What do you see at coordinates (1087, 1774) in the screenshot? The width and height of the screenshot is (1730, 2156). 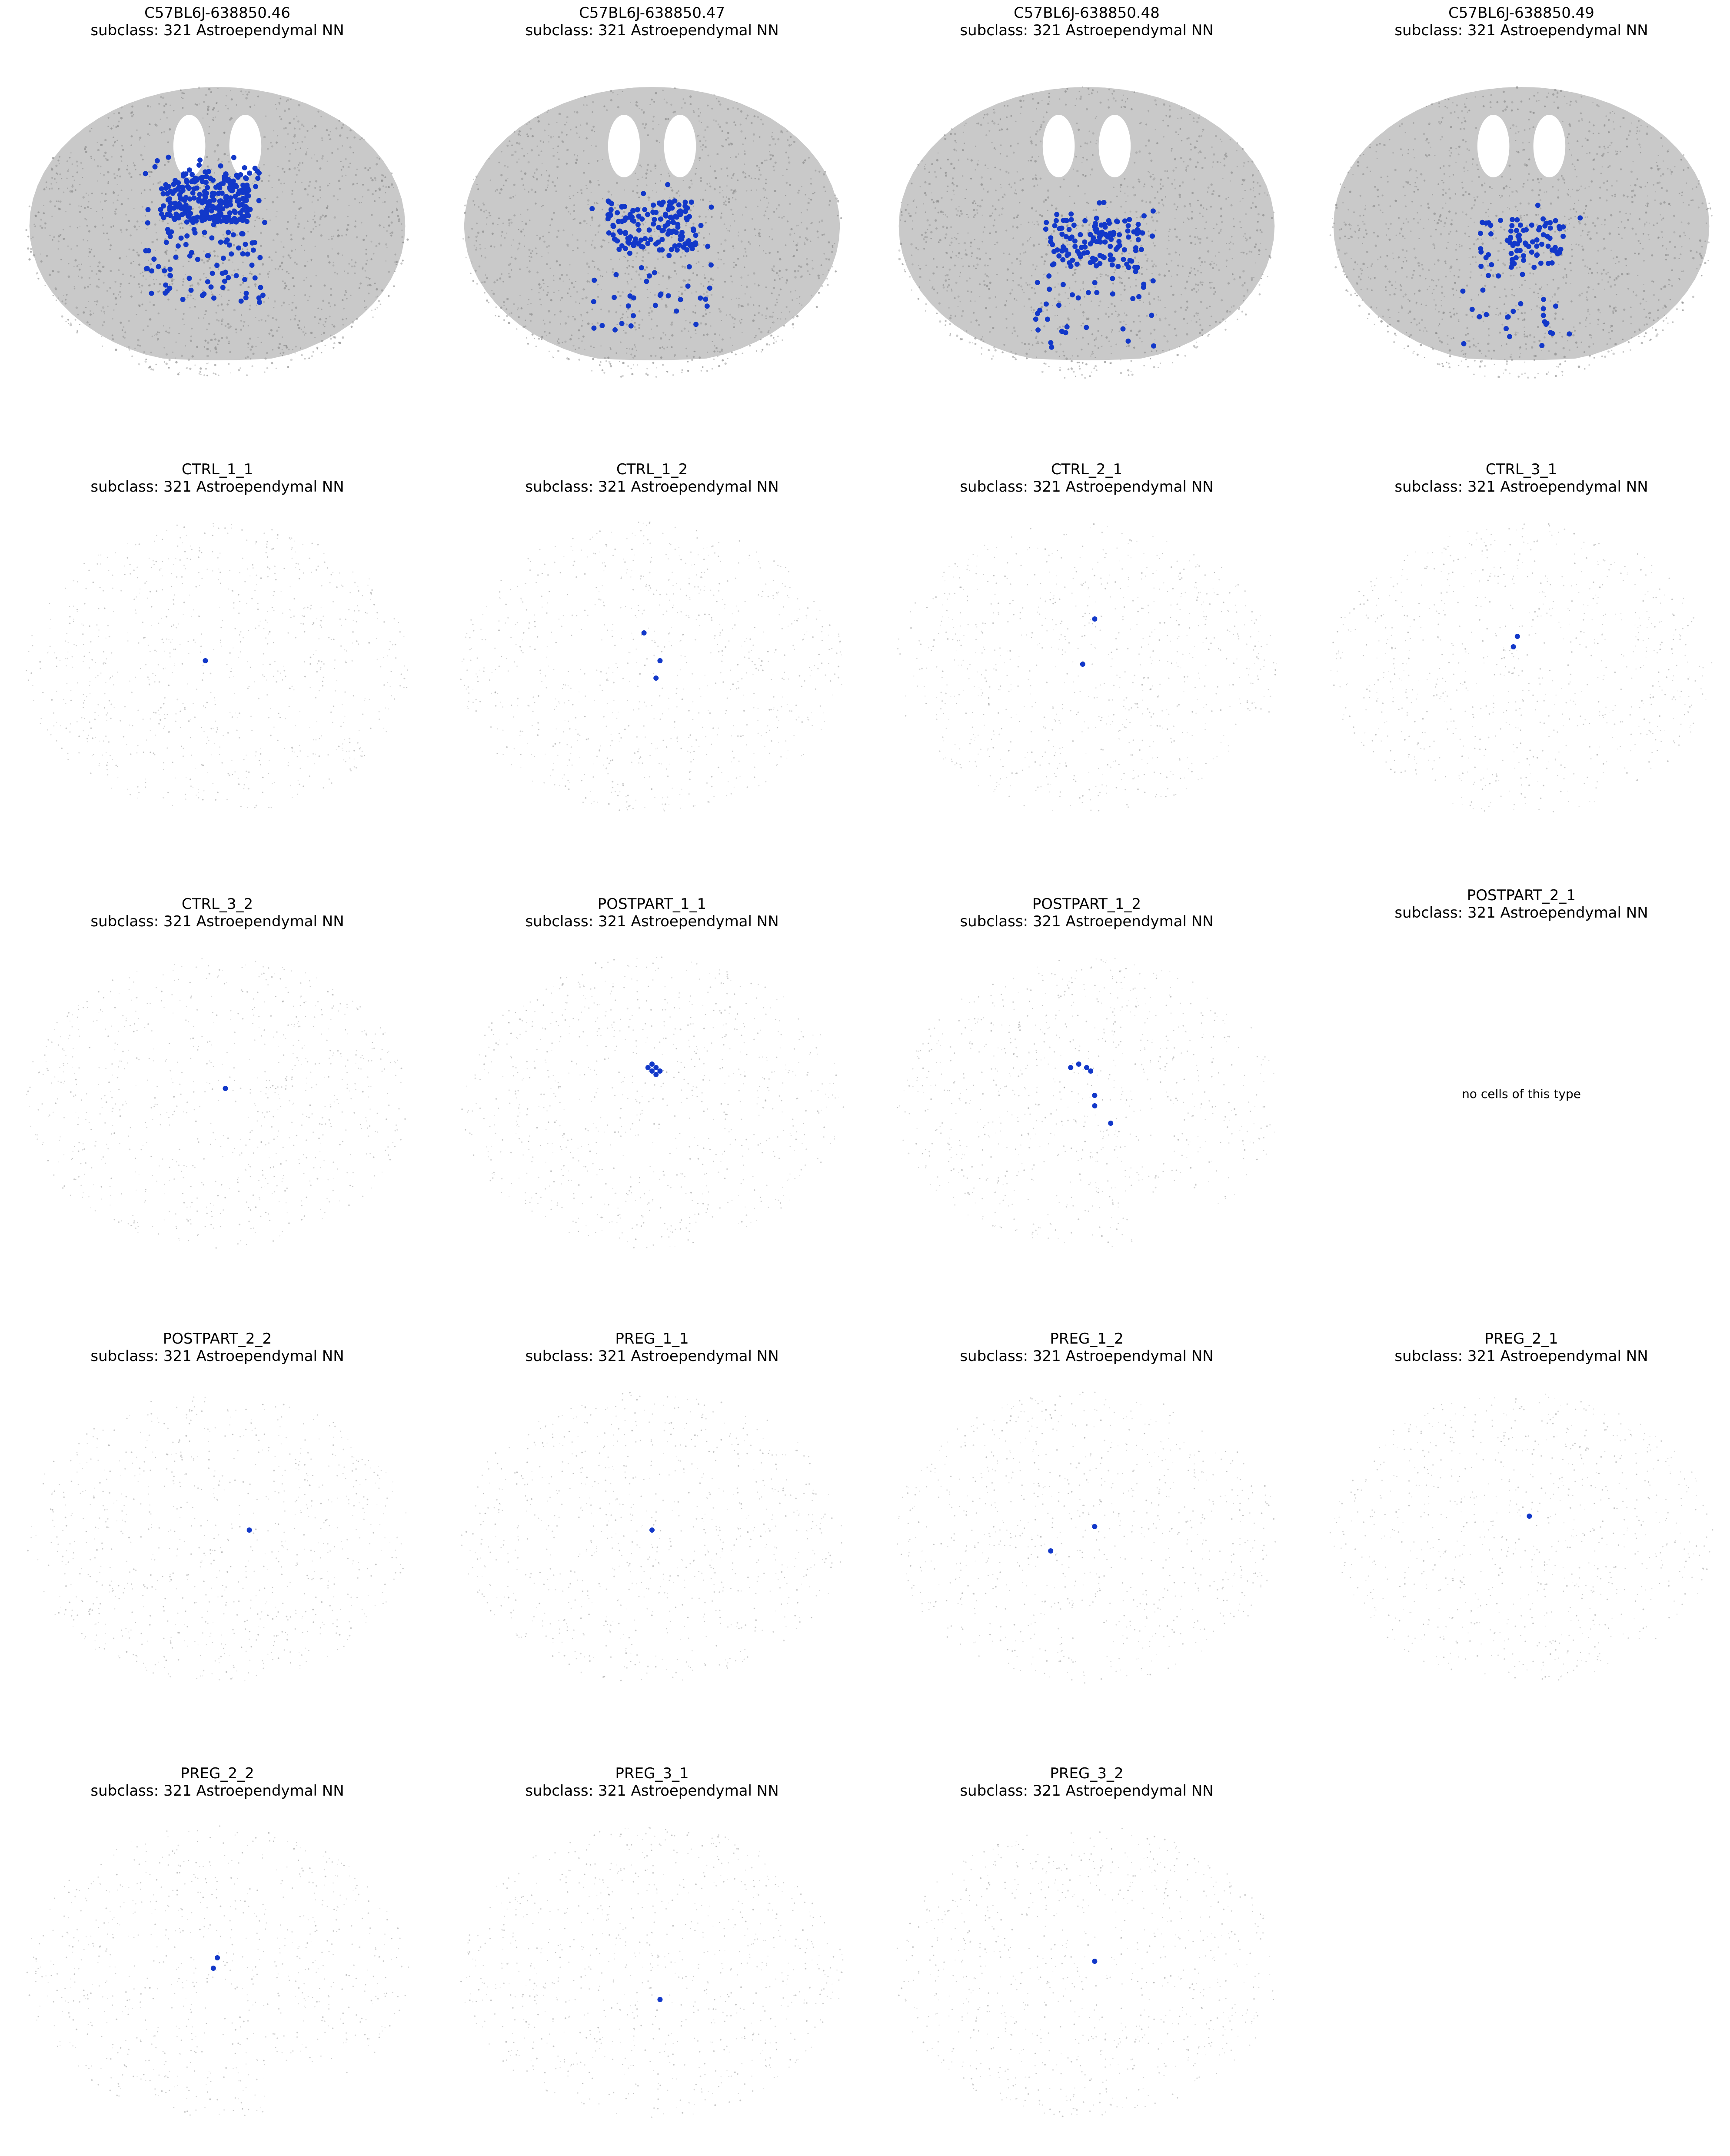 I see `panel-section-name: PREG_3_2` at bounding box center [1087, 1774].